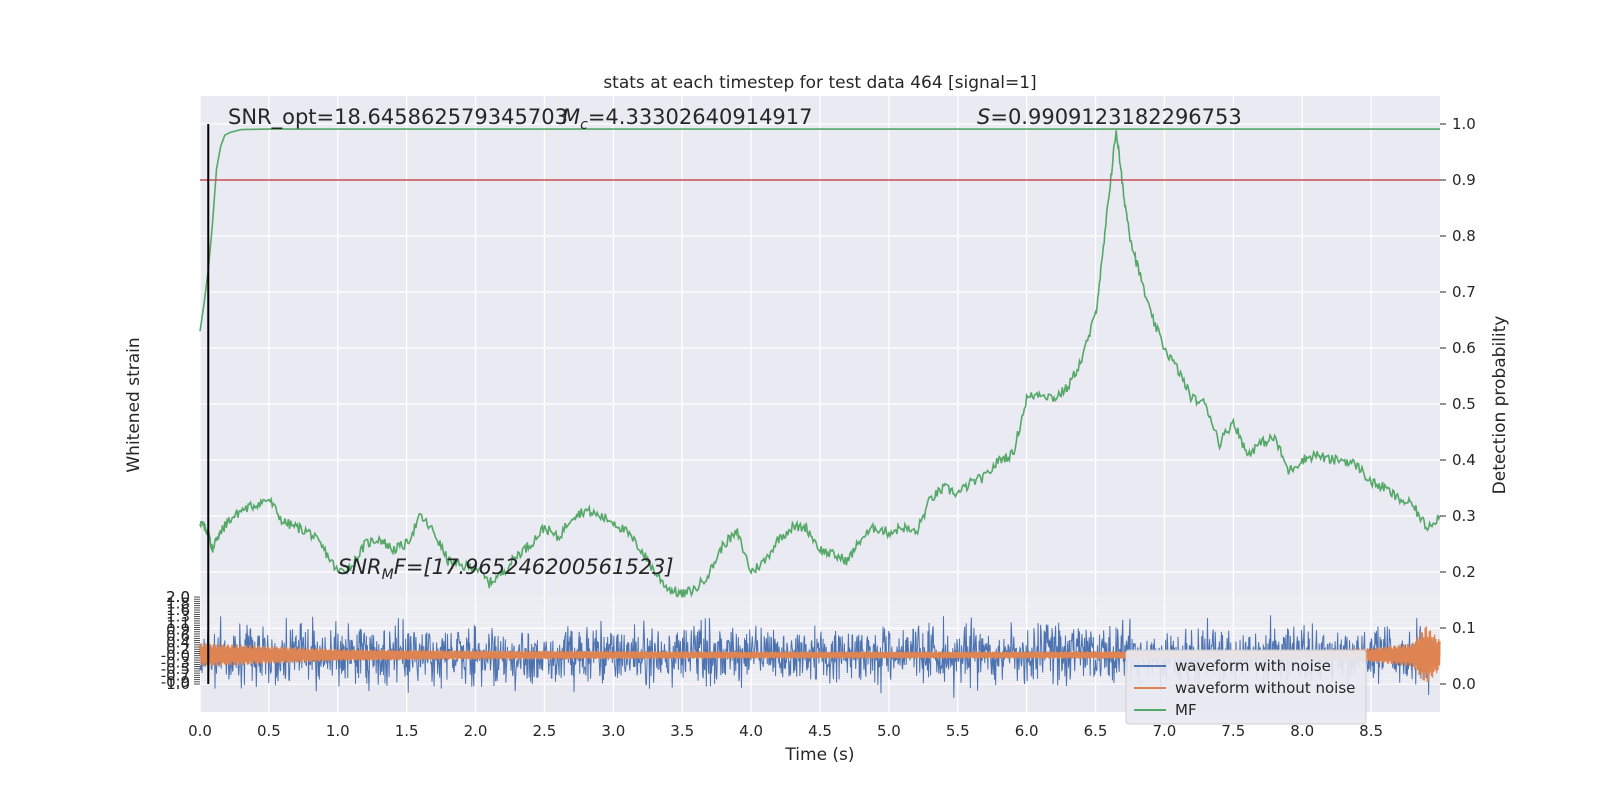  What do you see at coordinates (1109, 117) in the screenshot?
I see `annotation-s: S=0.9909123182296753` at bounding box center [1109, 117].